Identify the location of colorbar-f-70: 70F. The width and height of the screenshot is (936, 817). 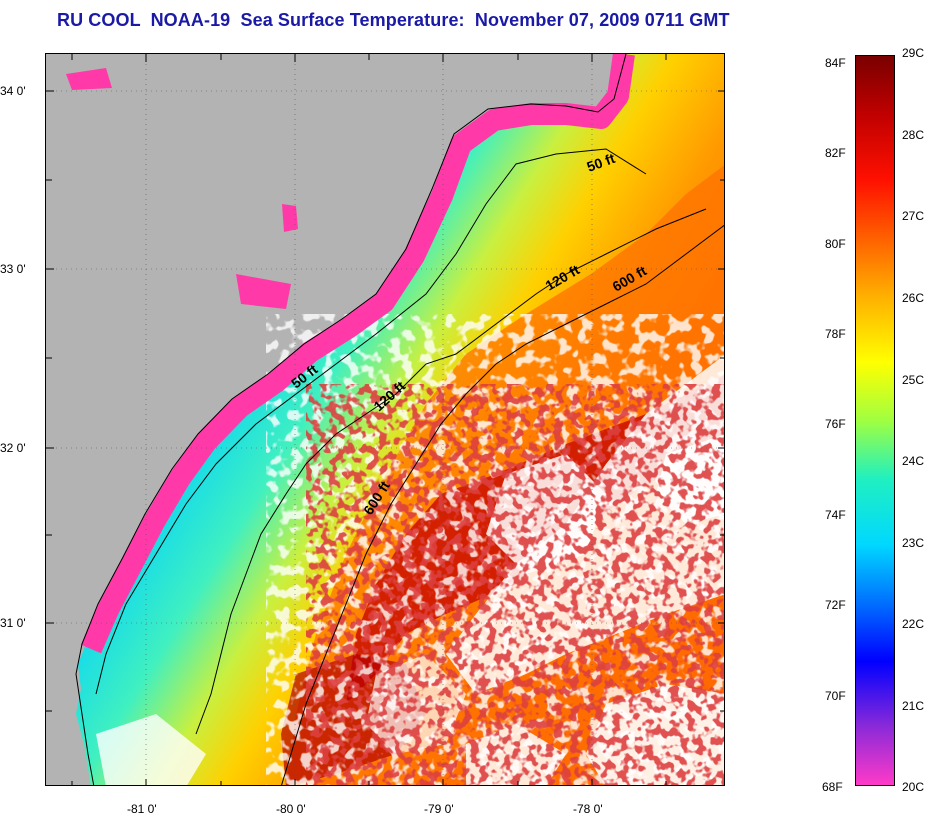
(835, 696).